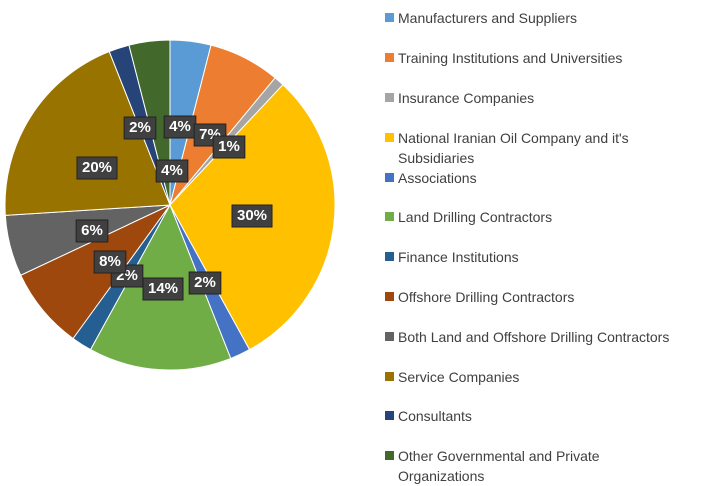 This screenshot has height=486, width=720. I want to click on data-label: 30%, so click(252, 216).